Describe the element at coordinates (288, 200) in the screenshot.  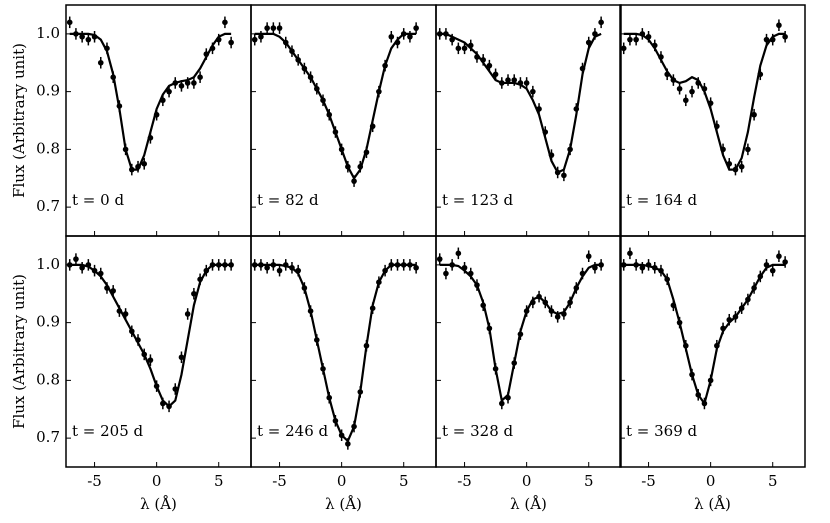
I see `annotation: t = 82 d` at that location.